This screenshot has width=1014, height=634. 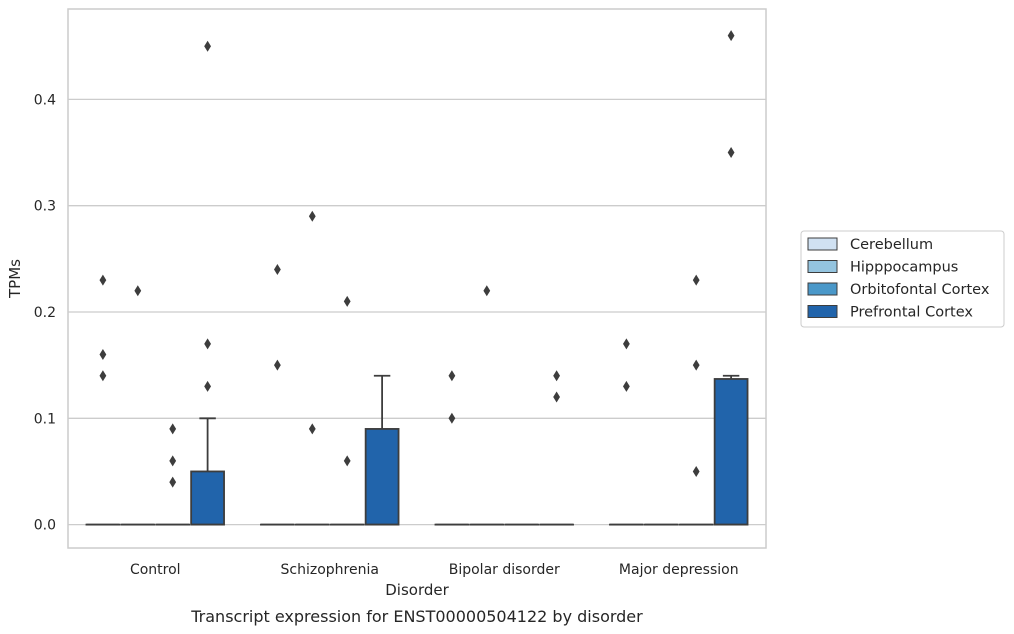 What do you see at coordinates (504, 570) in the screenshot?
I see `x-tick-label: Bipolar disorder` at bounding box center [504, 570].